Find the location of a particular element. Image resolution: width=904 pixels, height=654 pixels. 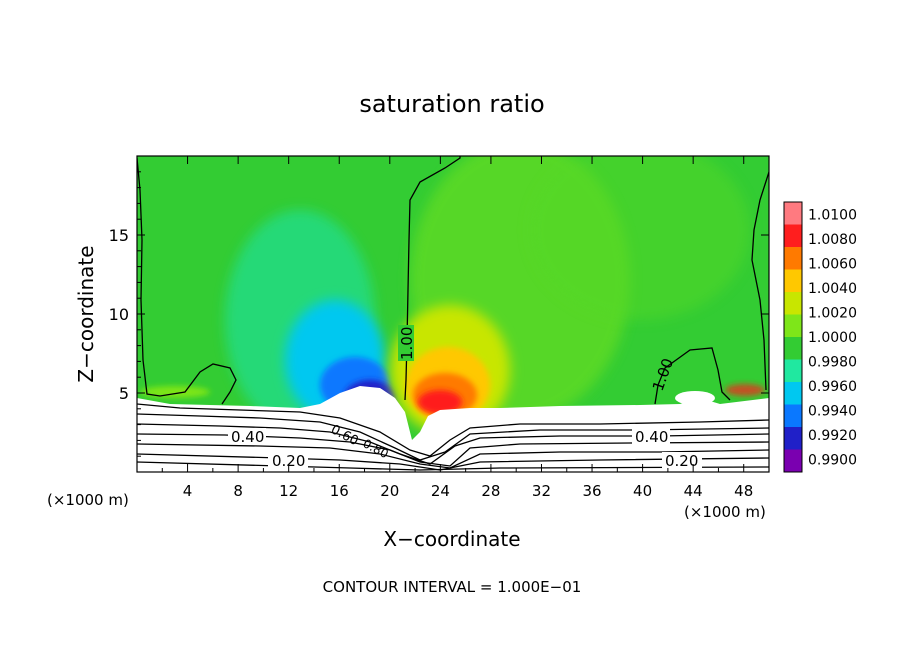

contour-label-0-40-a: 0.40 is located at coordinates (247, 437).